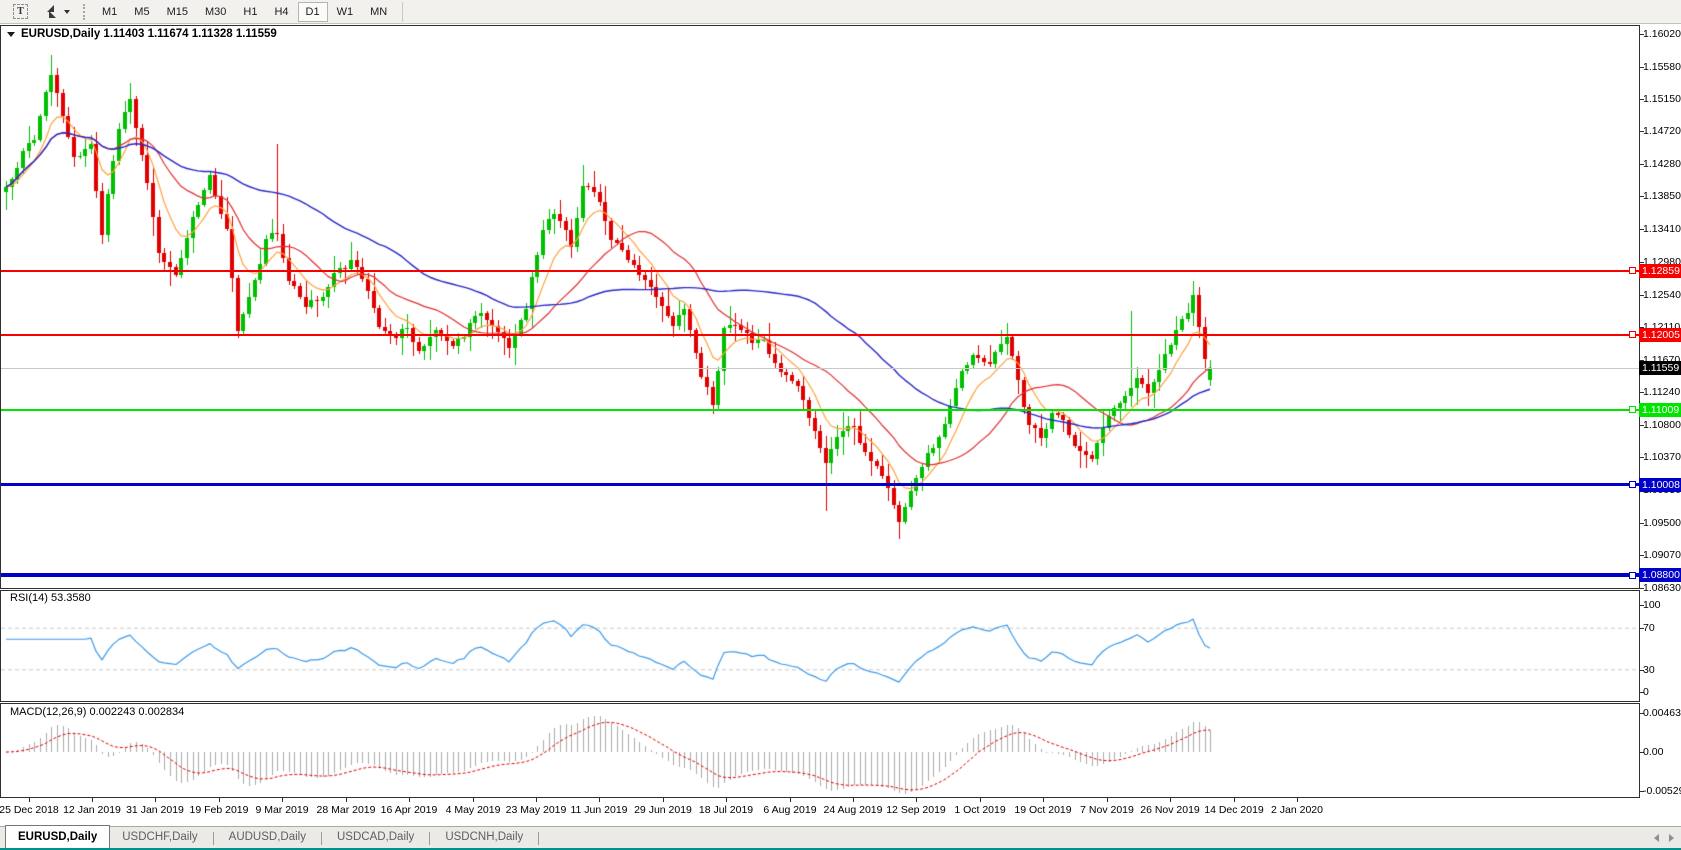  I want to click on macd-axis-label: 0.00463, so click(1662, 713).